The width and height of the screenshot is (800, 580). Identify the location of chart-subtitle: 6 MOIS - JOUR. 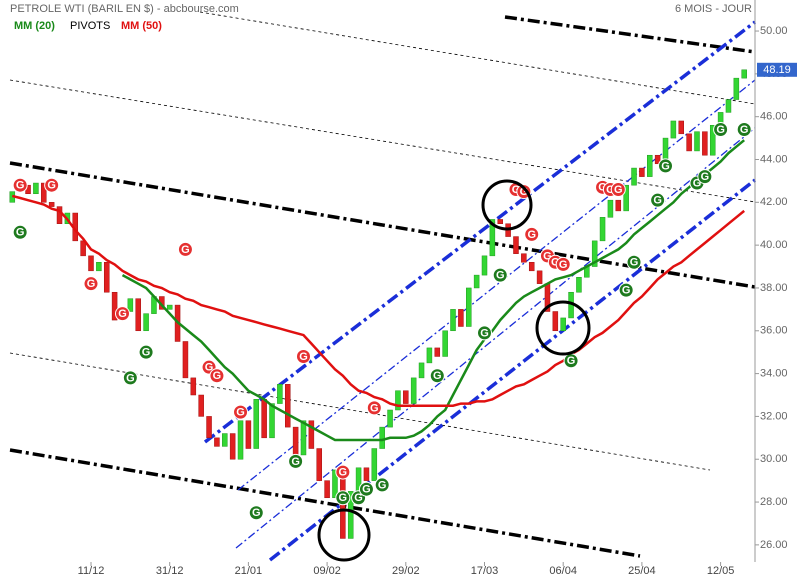
(713, 9).